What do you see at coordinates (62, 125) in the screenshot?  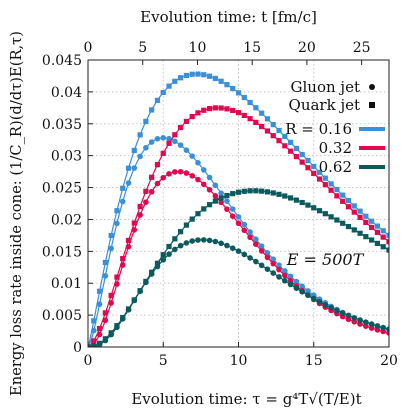 I see `y-tick-label: 0.035` at bounding box center [62, 125].